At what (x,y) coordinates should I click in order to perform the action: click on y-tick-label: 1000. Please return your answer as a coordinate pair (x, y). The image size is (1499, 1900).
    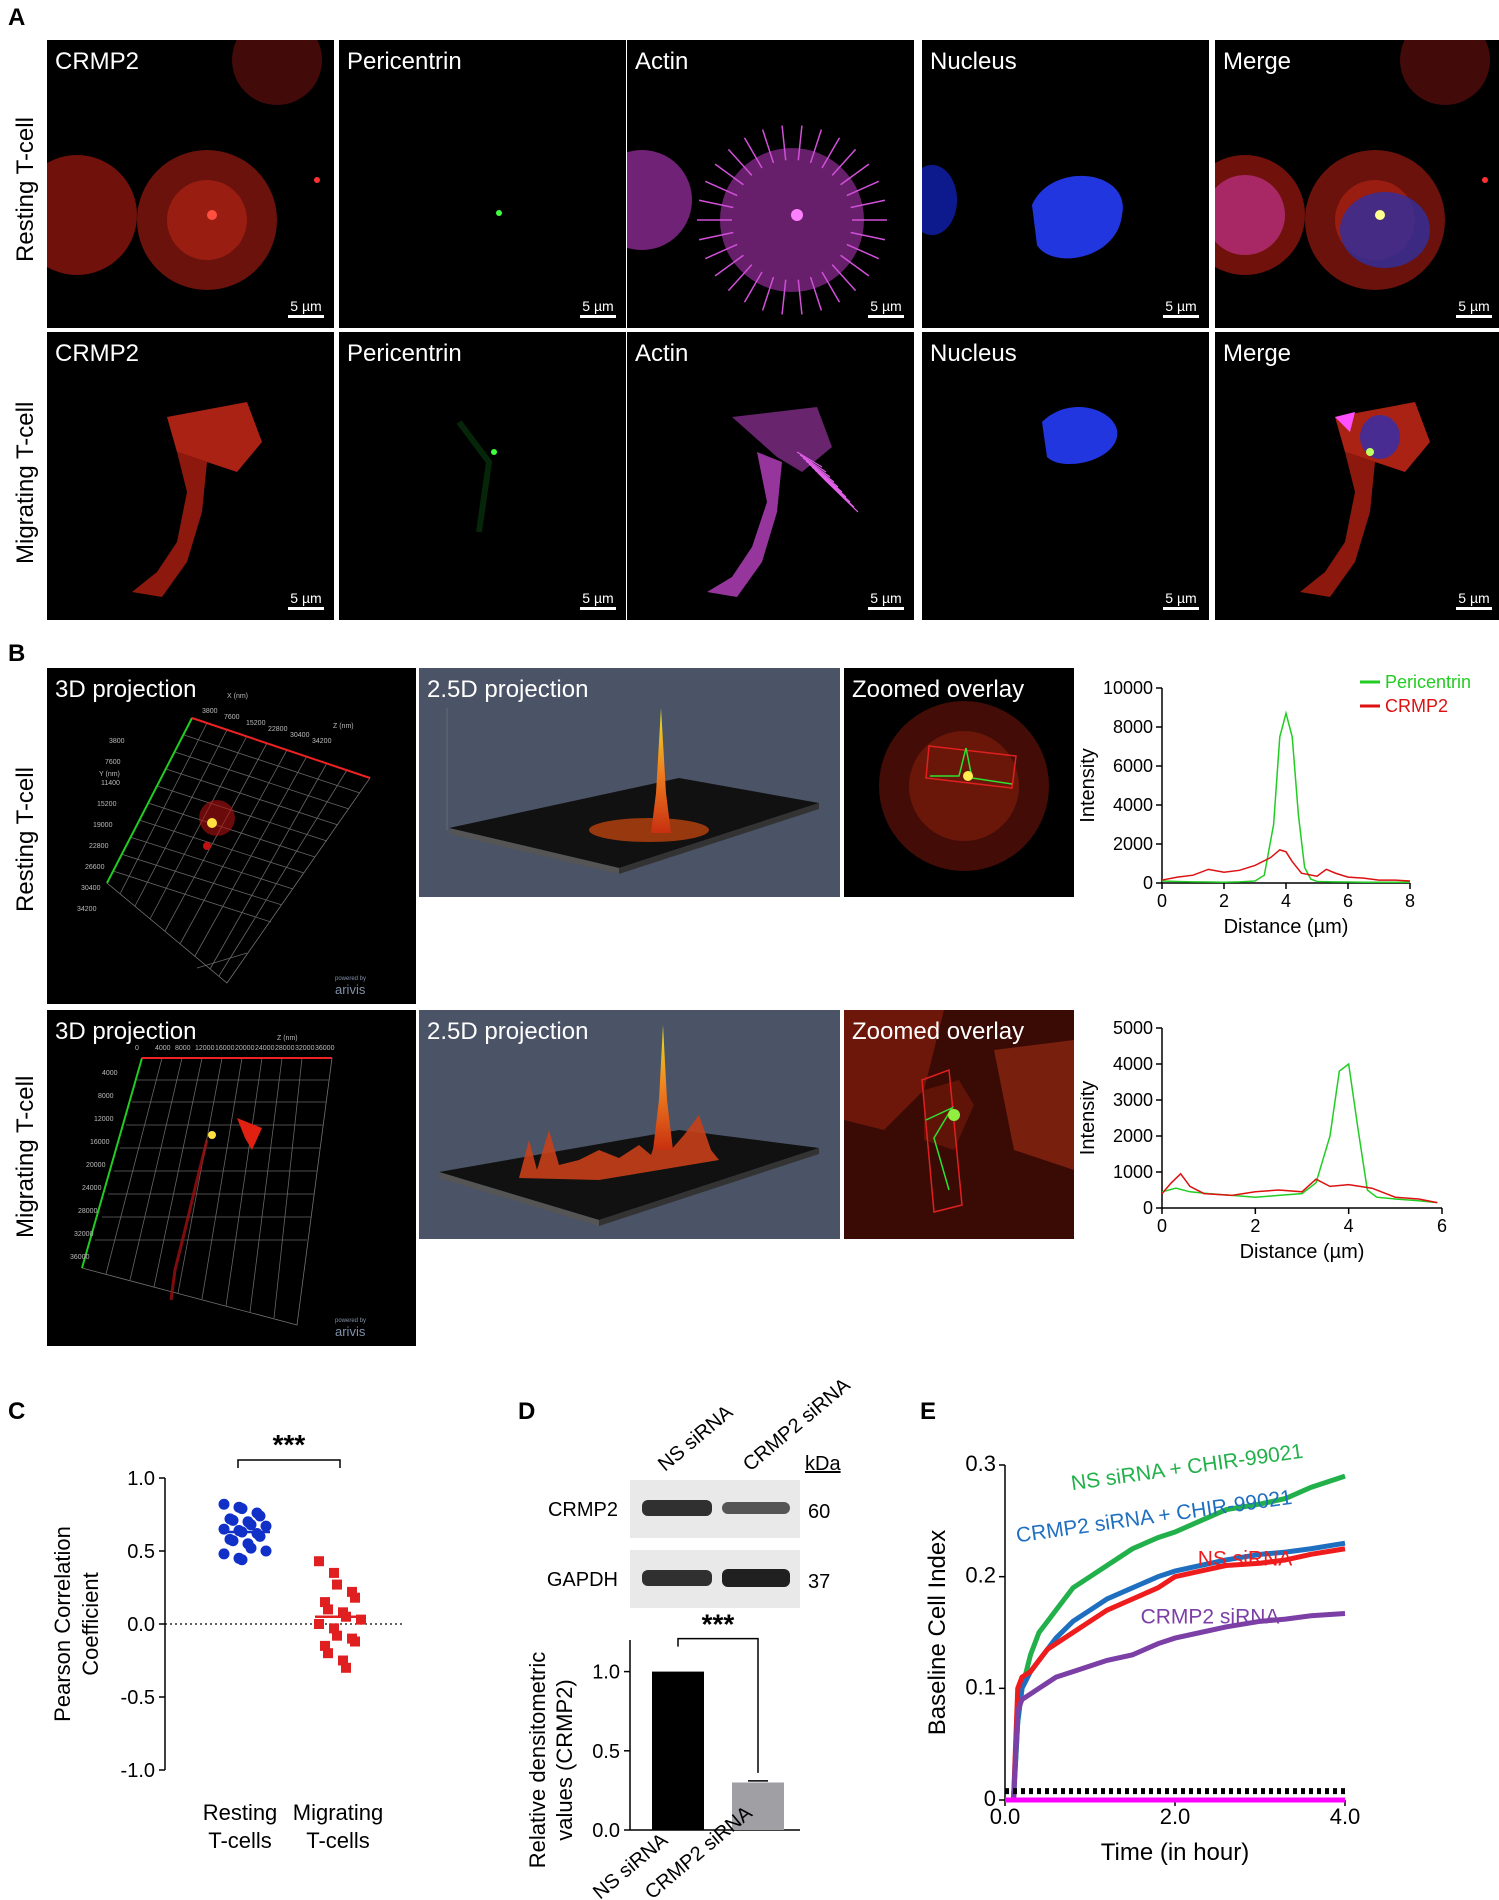
    Looking at the image, I should click on (1133, 1172).